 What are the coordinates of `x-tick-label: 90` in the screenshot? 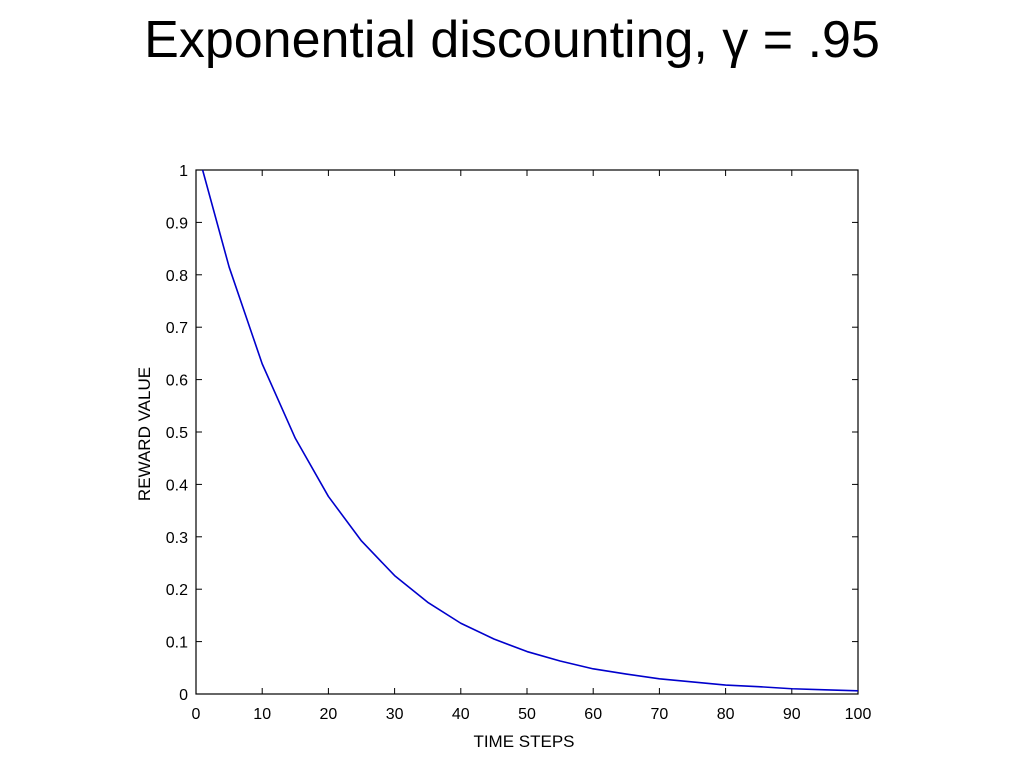 It's located at (792, 714).